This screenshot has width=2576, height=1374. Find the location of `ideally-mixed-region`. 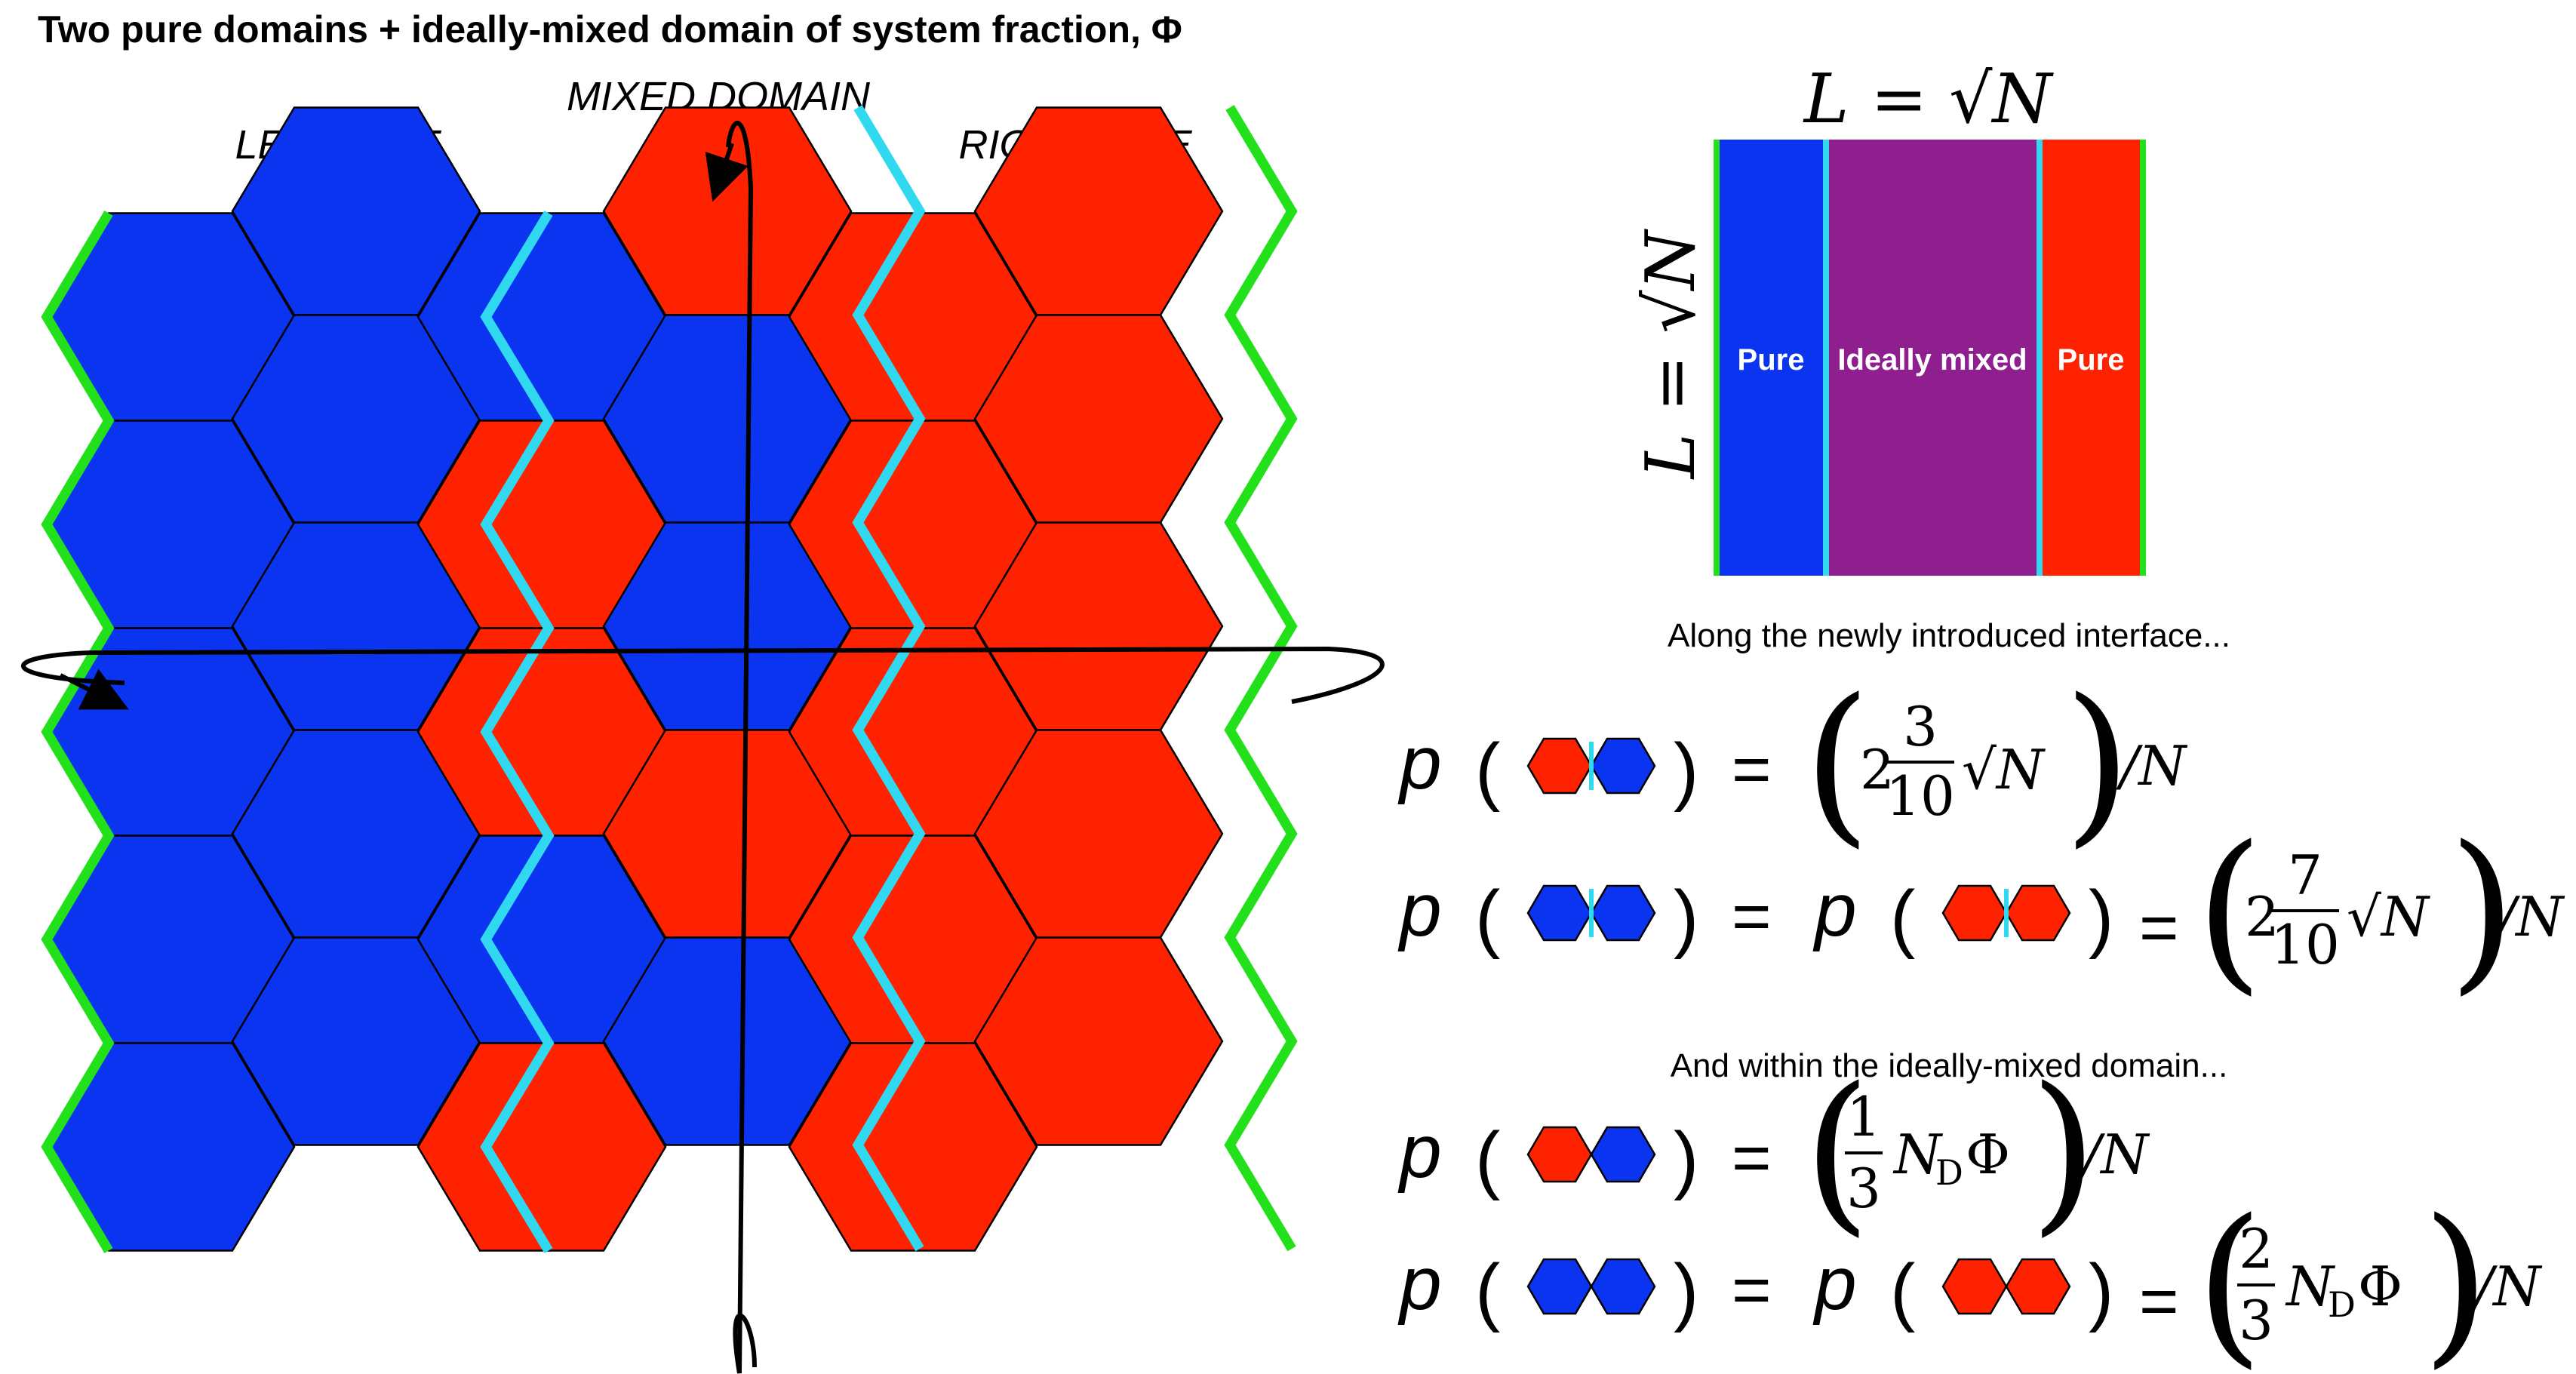

ideally-mixed-region is located at coordinates (1933, 358).